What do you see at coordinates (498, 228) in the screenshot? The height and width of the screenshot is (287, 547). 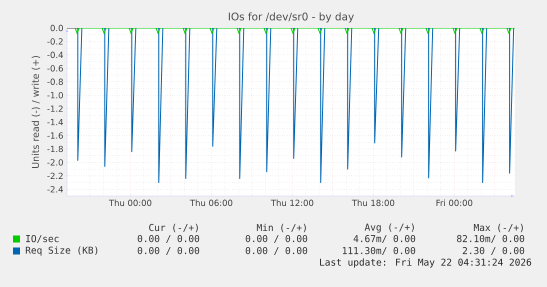 I see `text: Max (-/+)` at bounding box center [498, 228].